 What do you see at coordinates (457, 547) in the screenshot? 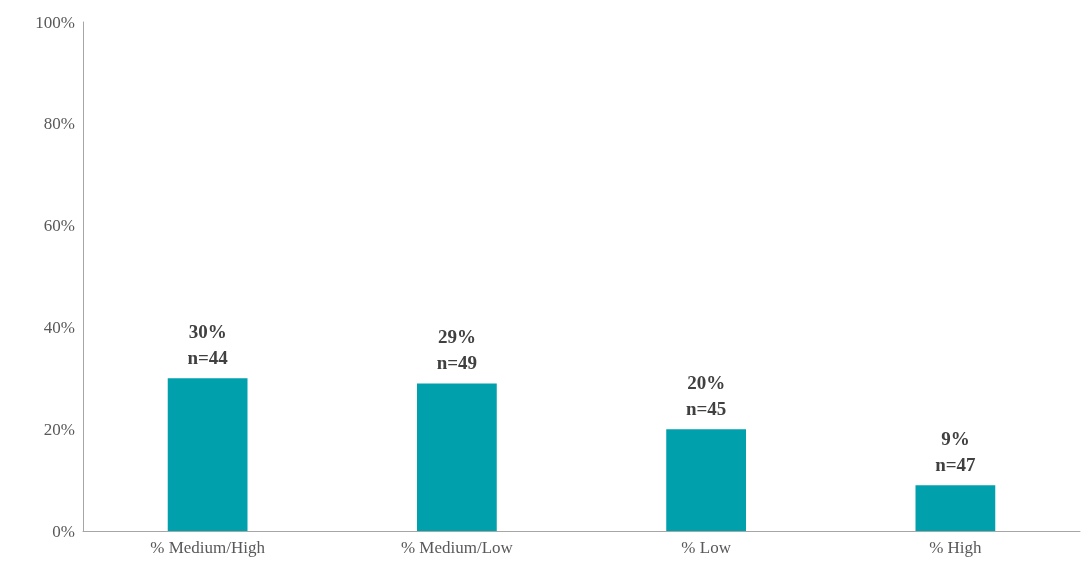
I see `x-tick-label: % Medium/Low` at bounding box center [457, 547].